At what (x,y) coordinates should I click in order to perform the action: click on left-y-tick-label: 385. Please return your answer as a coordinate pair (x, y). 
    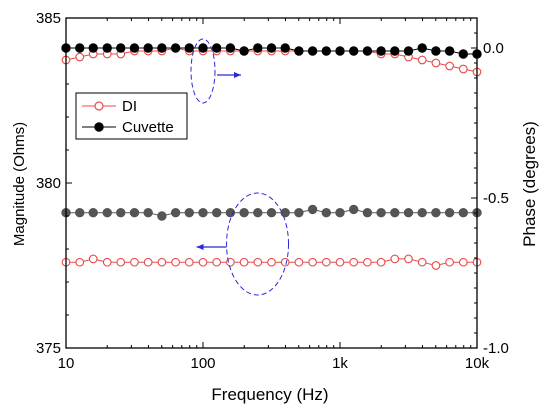
    Looking at the image, I should click on (48, 18).